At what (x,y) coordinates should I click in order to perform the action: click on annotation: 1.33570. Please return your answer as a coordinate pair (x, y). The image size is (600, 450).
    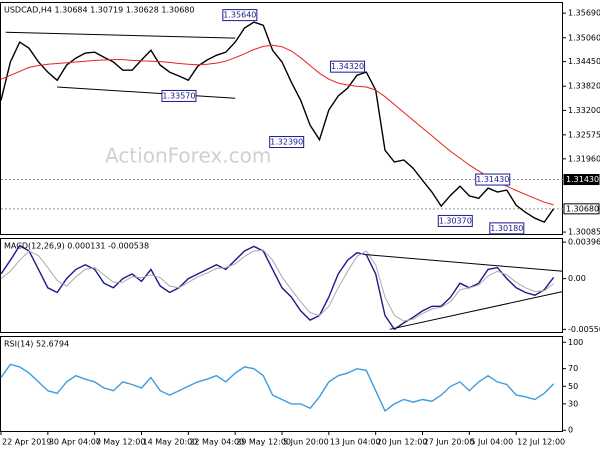
    Looking at the image, I should click on (178, 95).